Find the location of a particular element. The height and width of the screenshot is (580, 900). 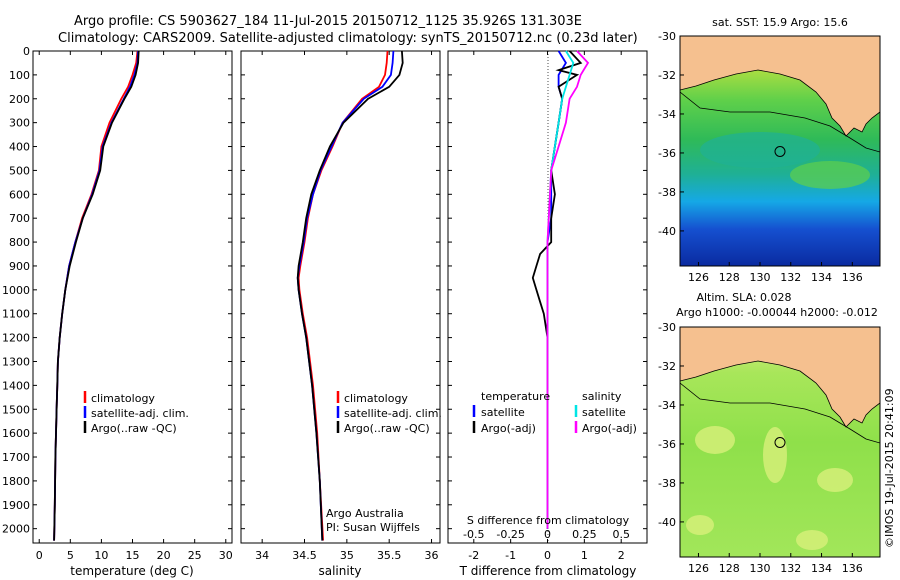

temperature-xlabel: temperature (deg C) is located at coordinates (131, 571).